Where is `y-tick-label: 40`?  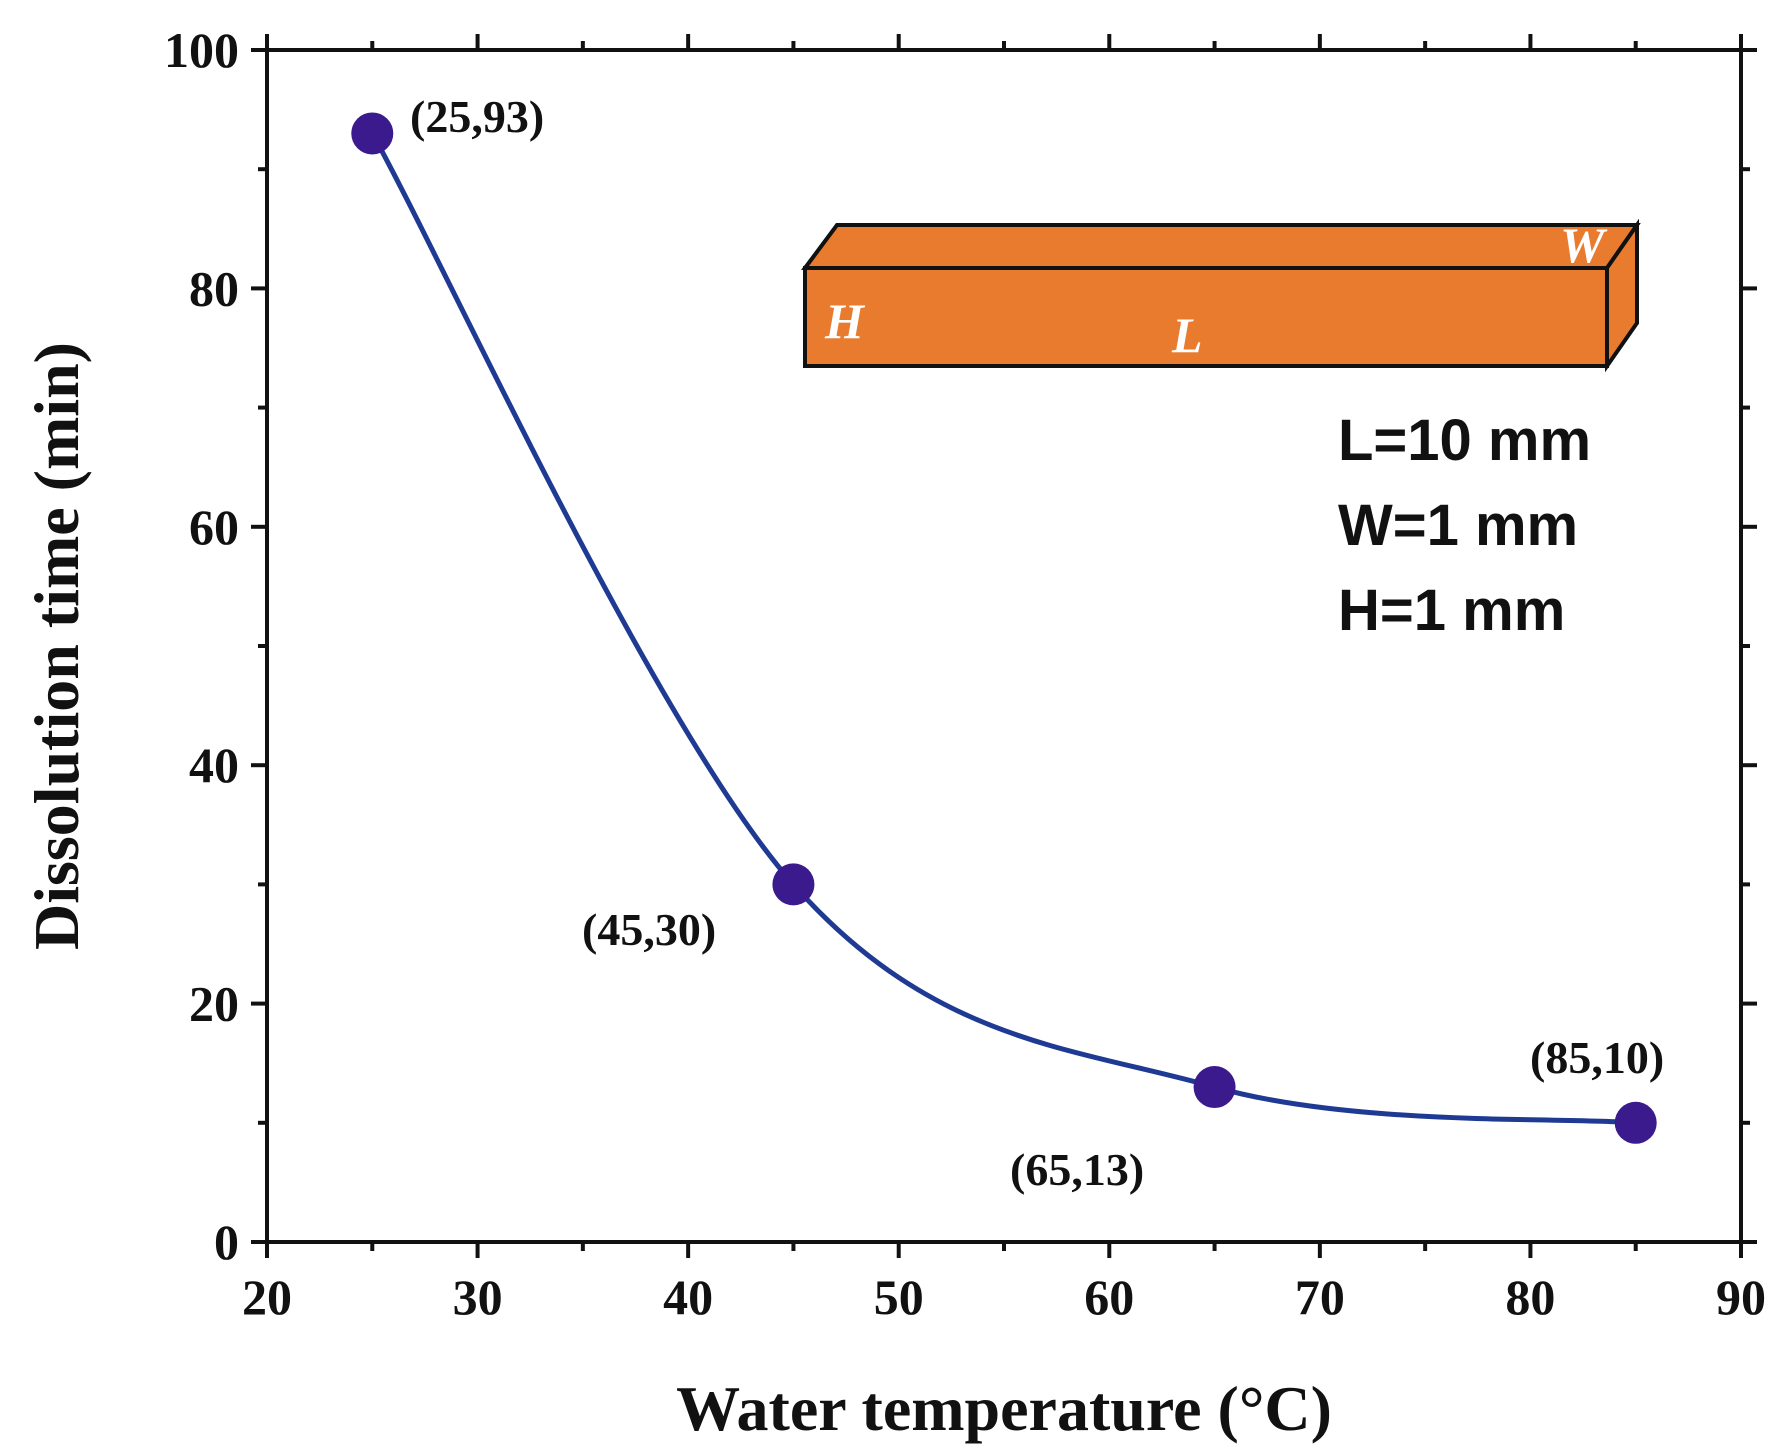
y-tick-label: 40 is located at coordinates (214, 765).